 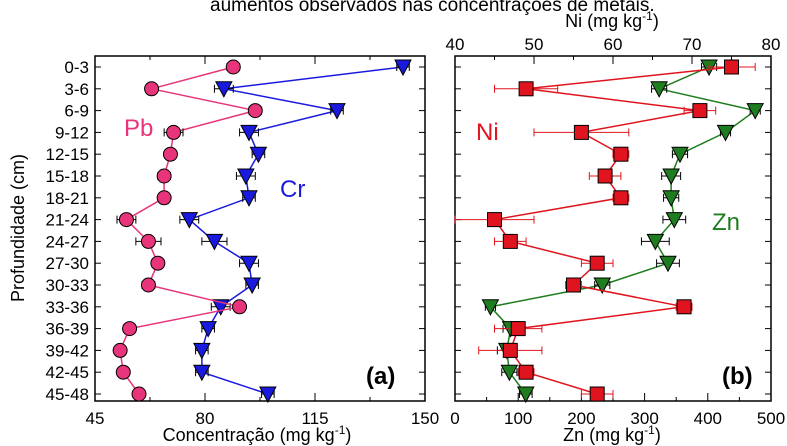 What do you see at coordinates (138, 128) in the screenshot?
I see `pb-series-label: Pb` at bounding box center [138, 128].